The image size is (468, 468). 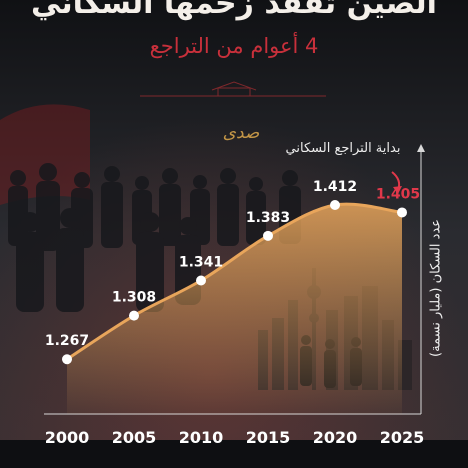 What do you see at coordinates (335, 437) in the screenshot?
I see `x-tick-label-2020: 2020` at bounding box center [335, 437].